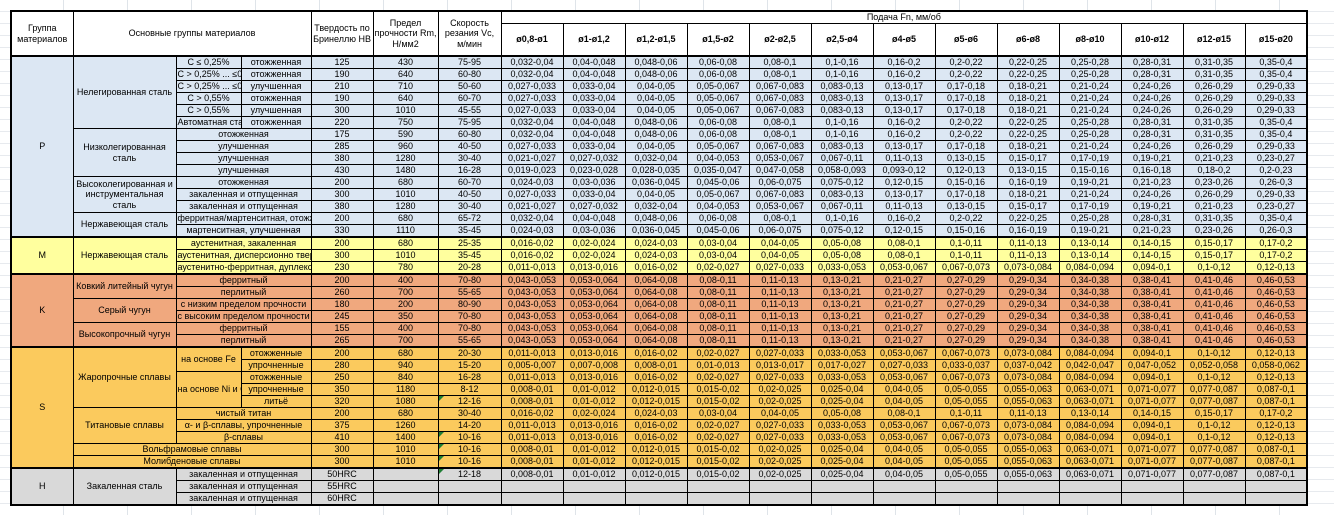 The height and width of the screenshot is (515, 1334). Describe the element at coordinates (904, 292) in the screenshot. I see `feed-cell: 0,21-0,27` at that location.